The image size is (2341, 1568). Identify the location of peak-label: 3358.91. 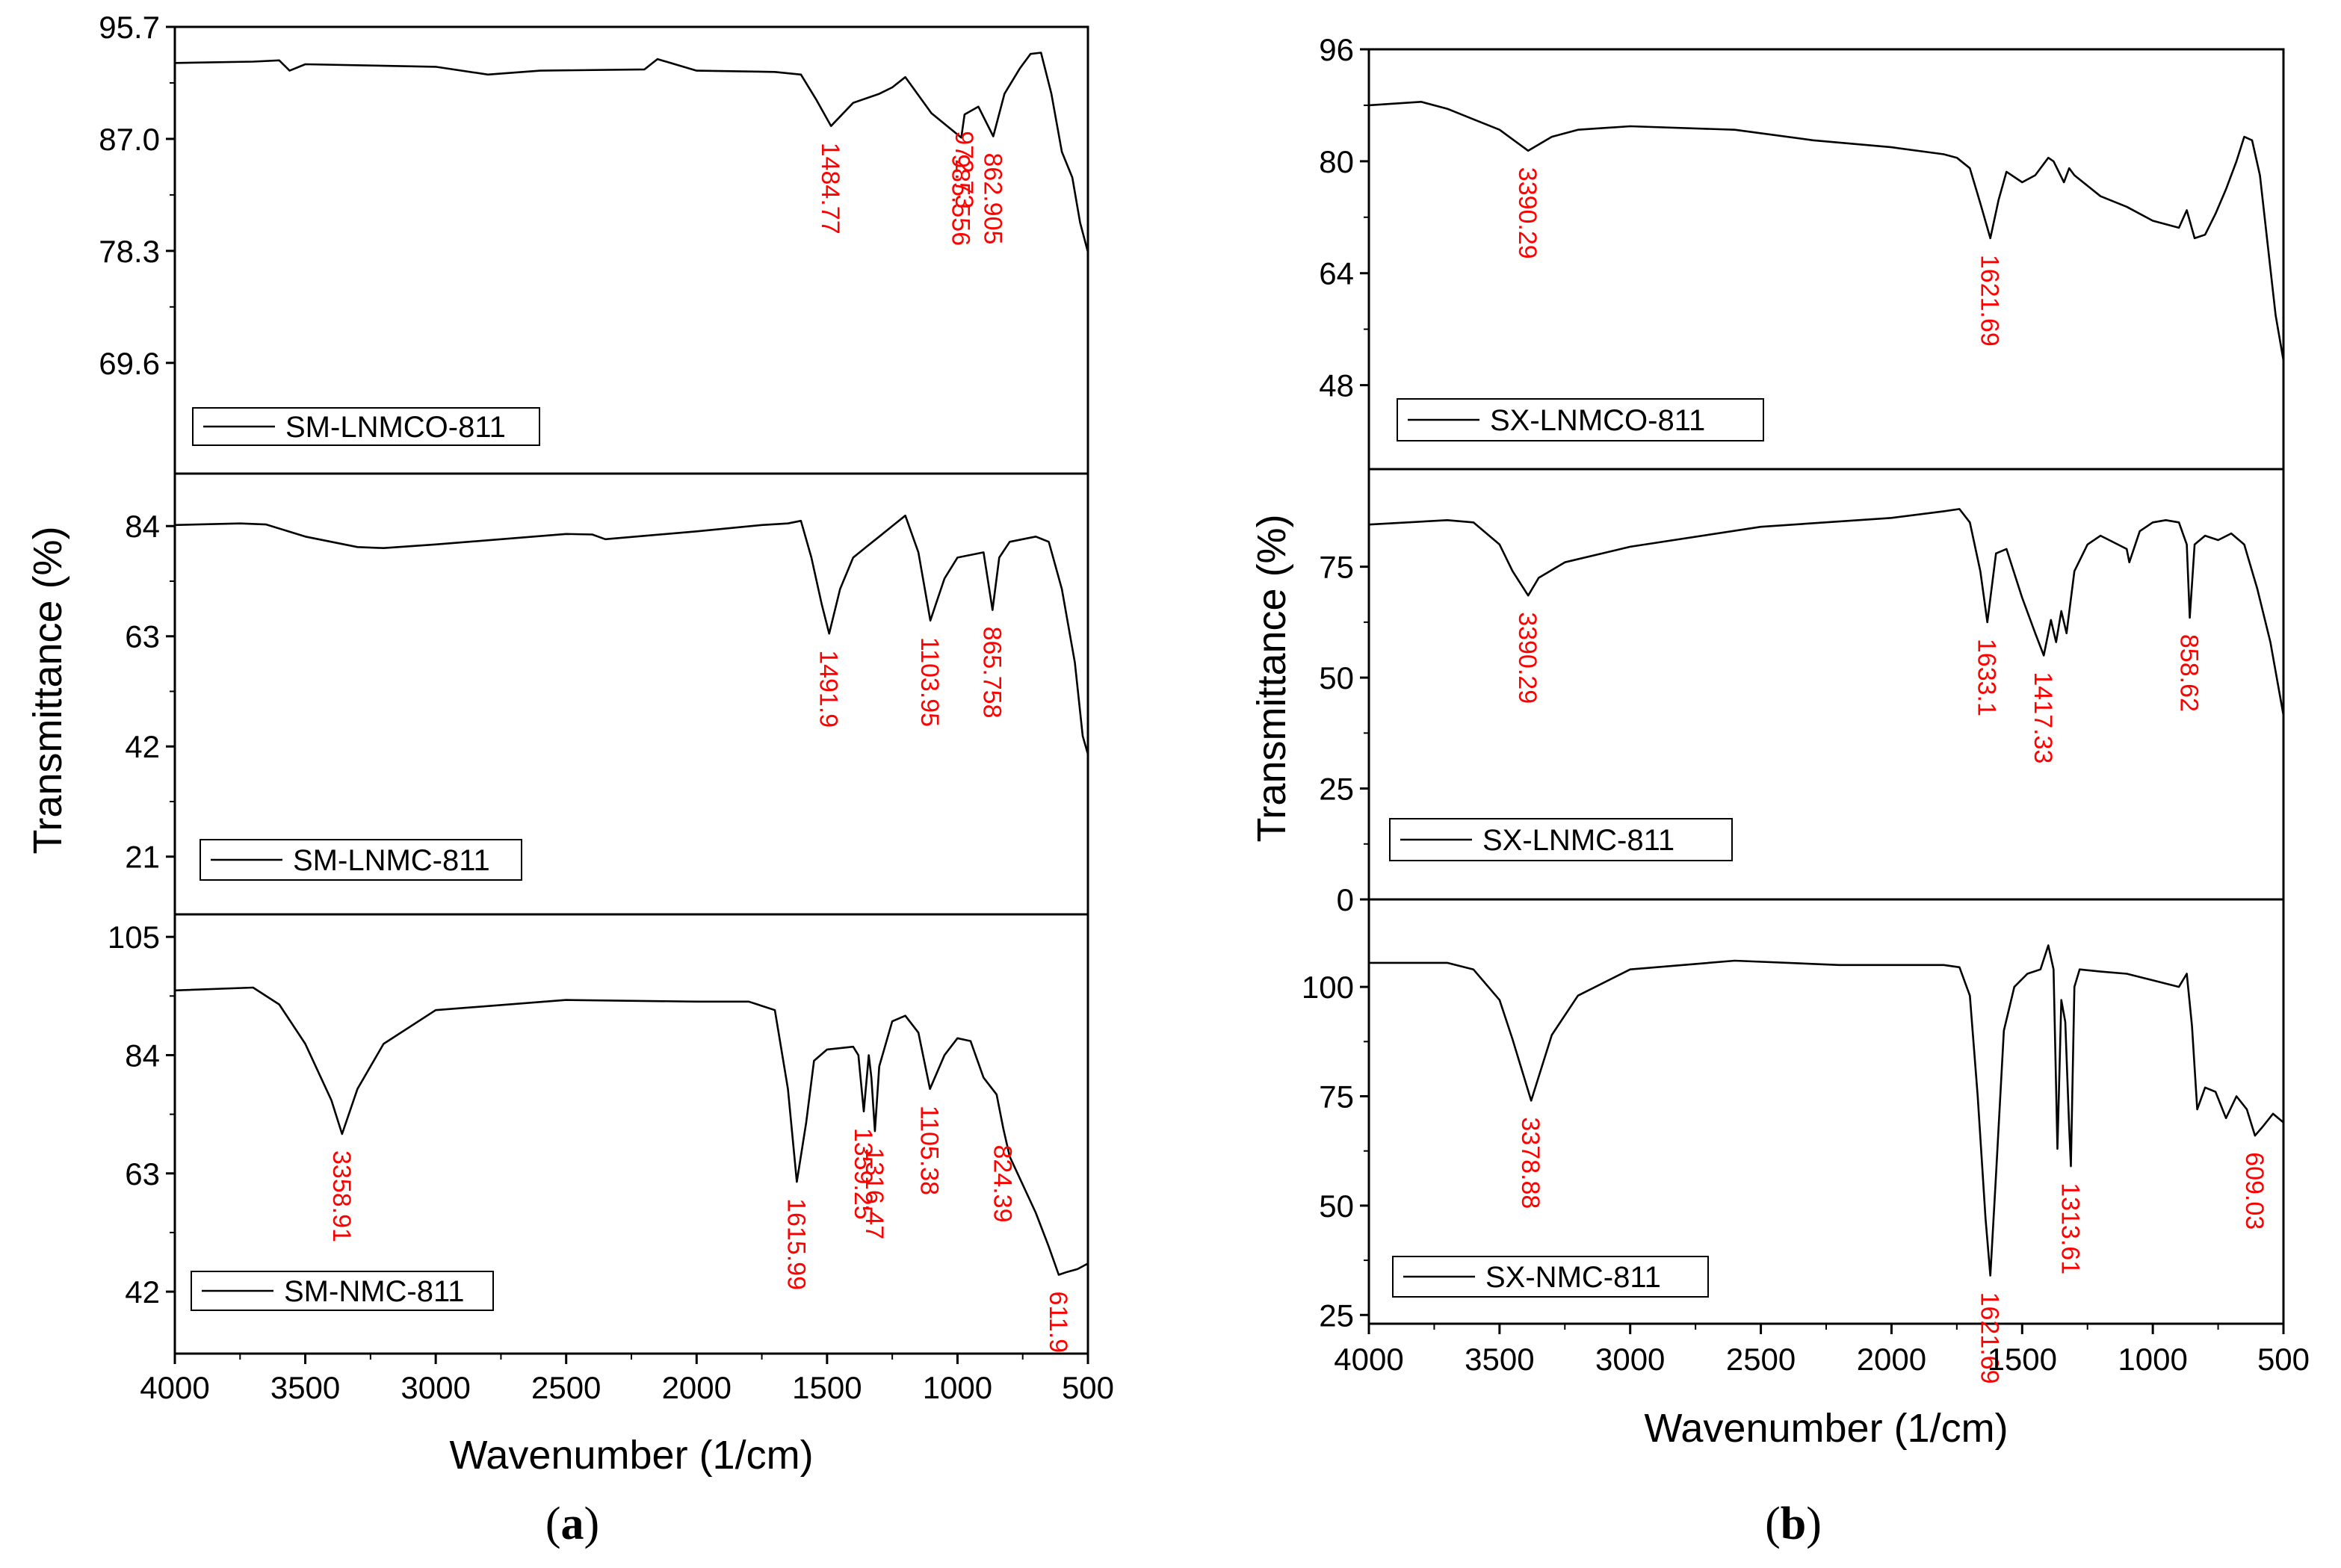
(341, 1196).